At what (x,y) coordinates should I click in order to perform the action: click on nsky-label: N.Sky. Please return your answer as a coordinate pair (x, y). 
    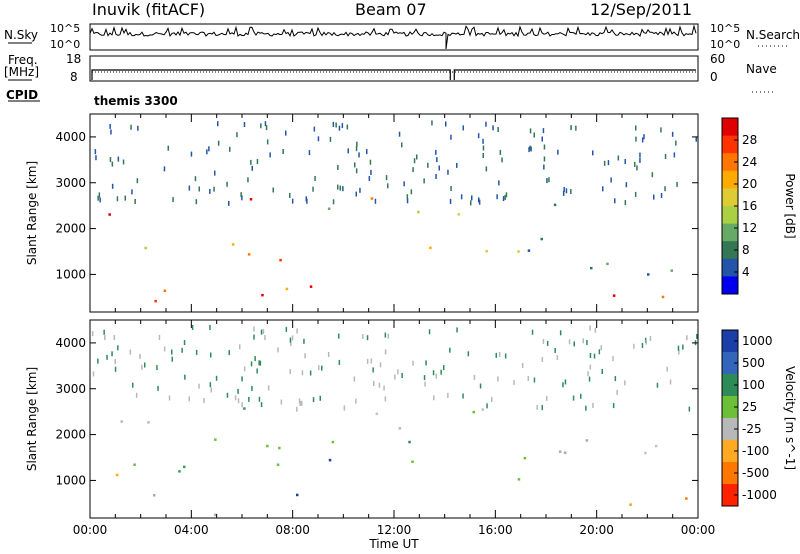
    Looking at the image, I should click on (21, 35).